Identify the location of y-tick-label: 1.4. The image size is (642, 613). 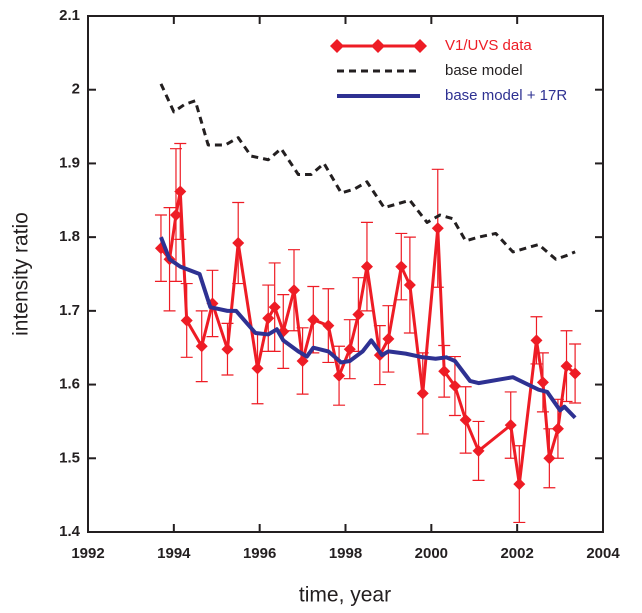
(70, 531).